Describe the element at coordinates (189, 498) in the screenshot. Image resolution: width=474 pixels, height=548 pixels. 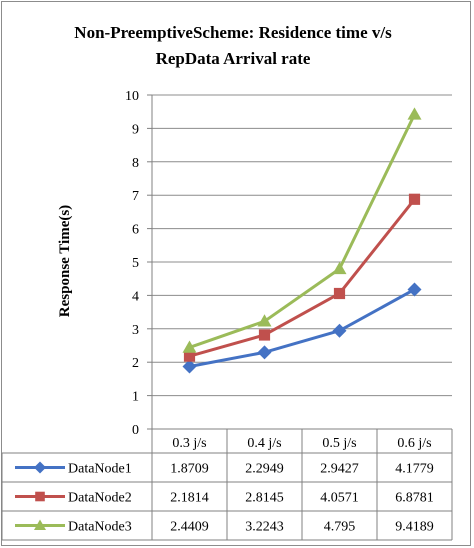
I see `table-data-value: 2.1814` at that location.